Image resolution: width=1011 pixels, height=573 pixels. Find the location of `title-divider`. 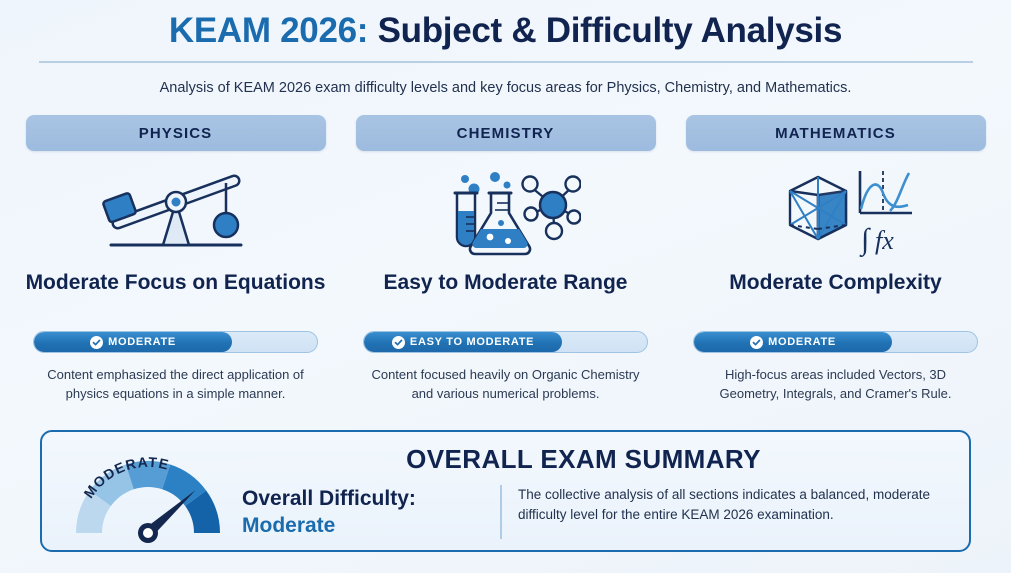

title-divider is located at coordinates (505, 62).